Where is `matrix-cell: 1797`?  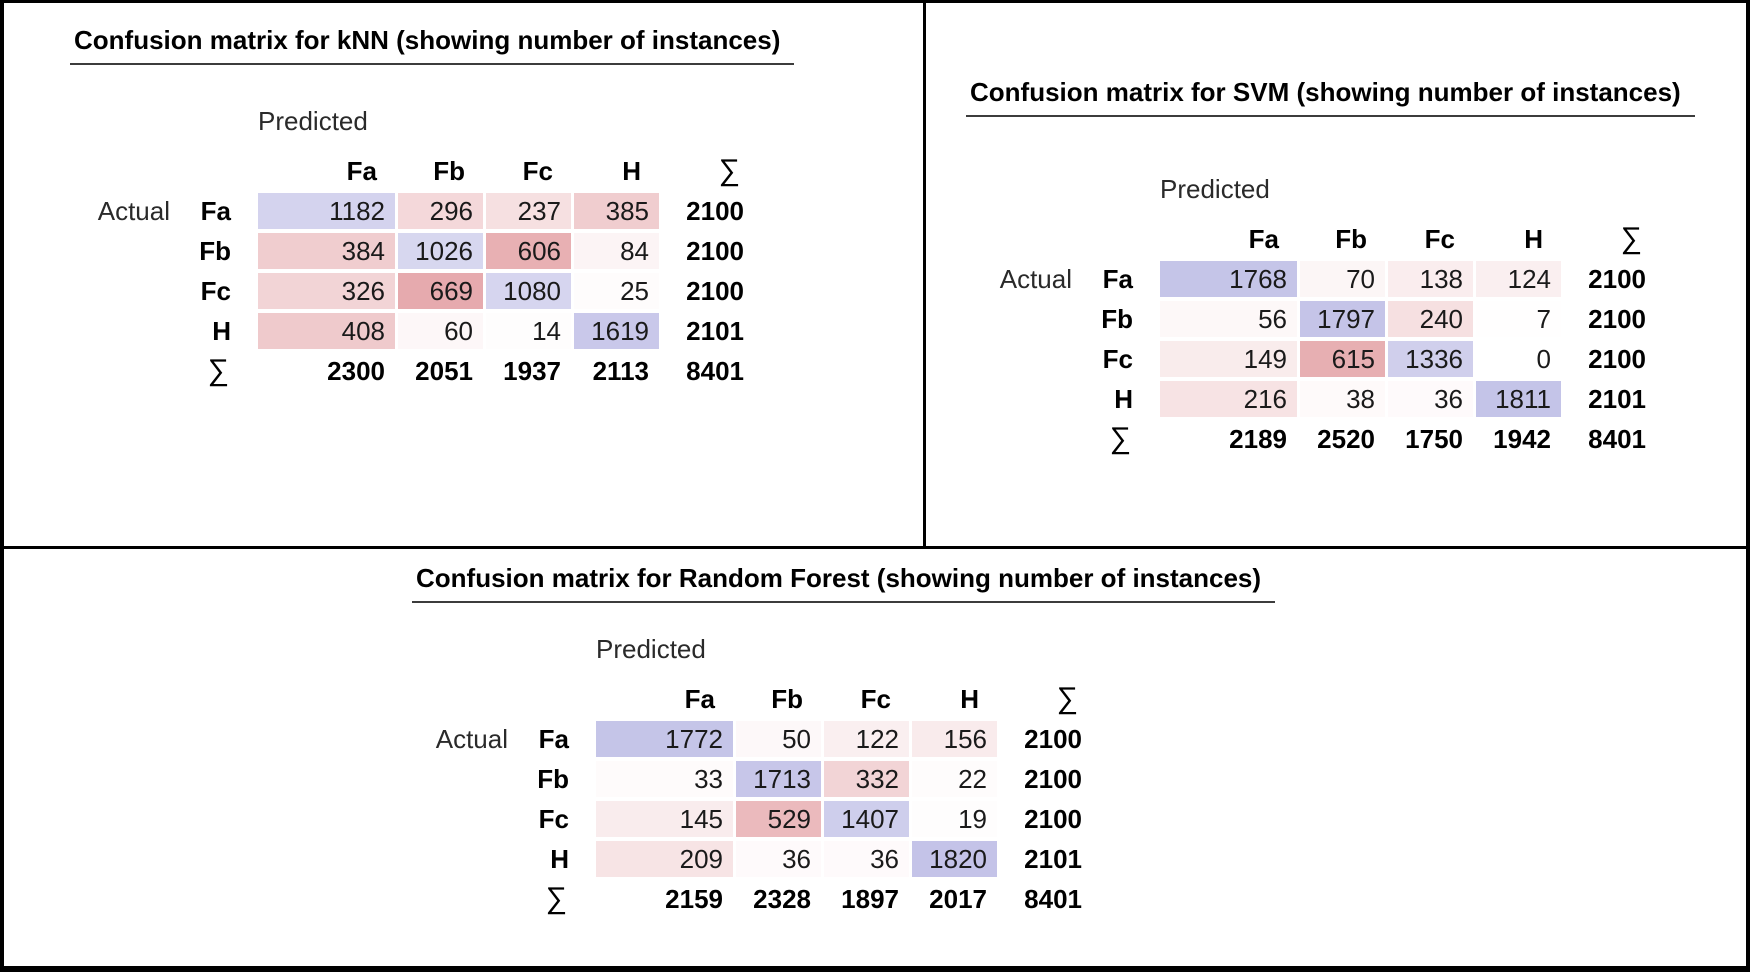
matrix-cell: 1797 is located at coordinates (1342, 319).